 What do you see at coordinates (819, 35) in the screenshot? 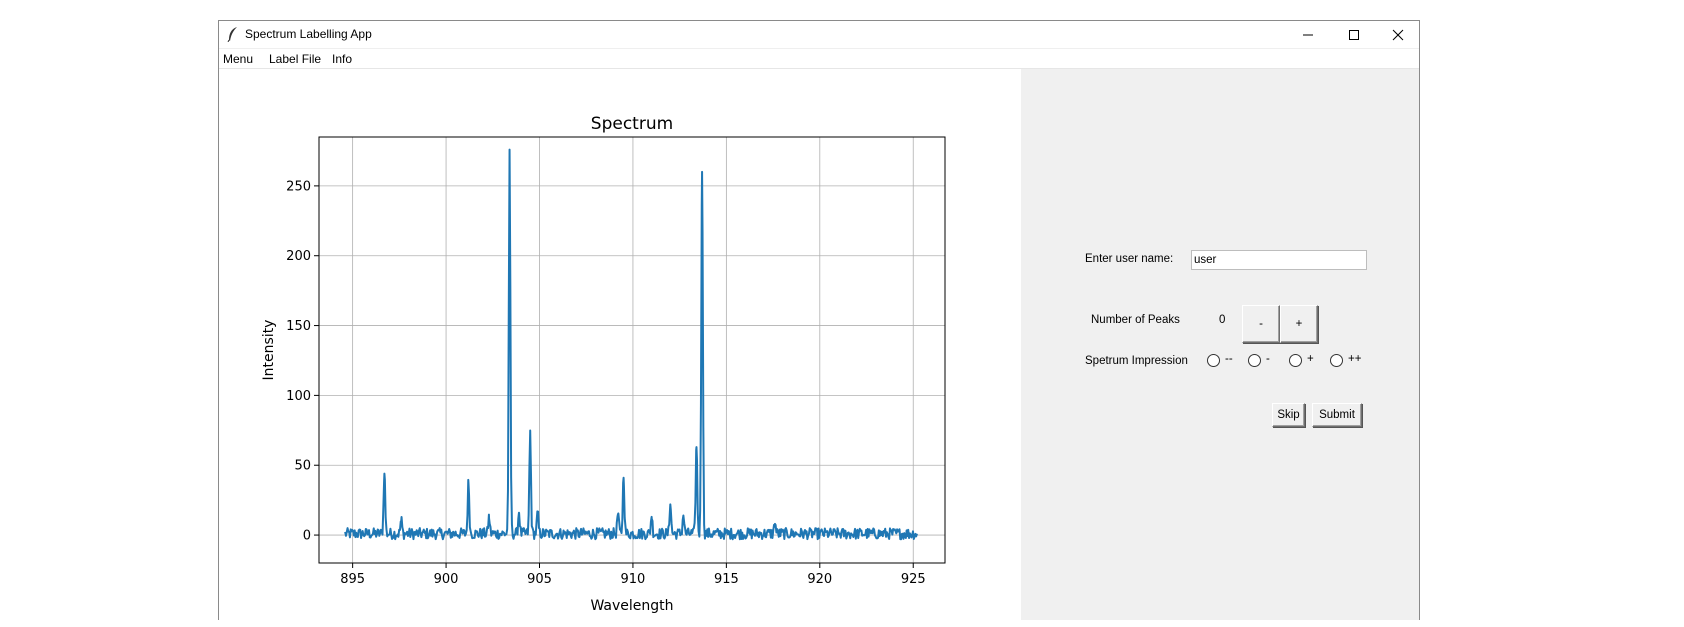
I see `title-bar: Spectrum Labelling App` at bounding box center [819, 35].